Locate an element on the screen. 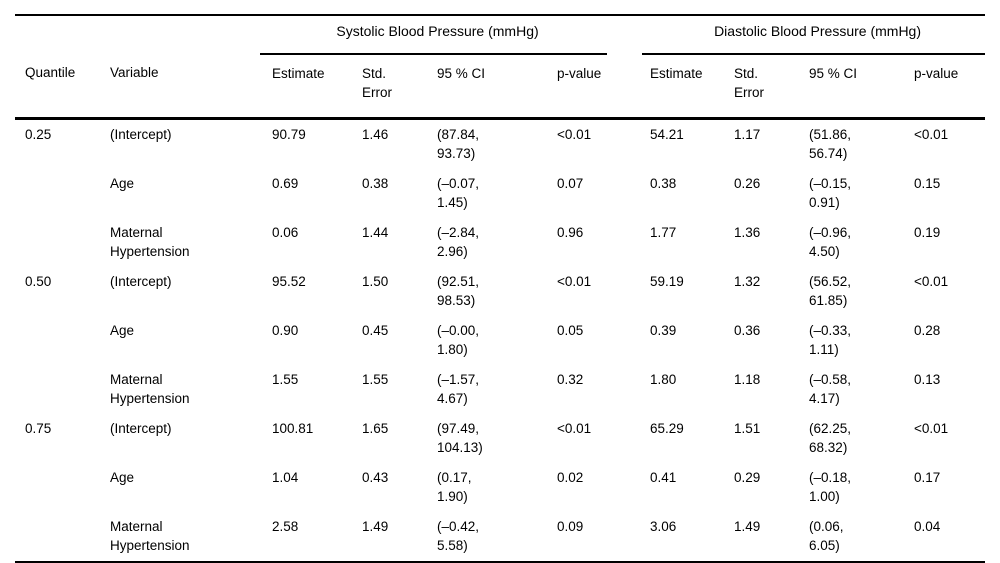 This screenshot has width=1000, height=563. cell-estimate-dbp: 0.38 is located at coordinates (663, 183).